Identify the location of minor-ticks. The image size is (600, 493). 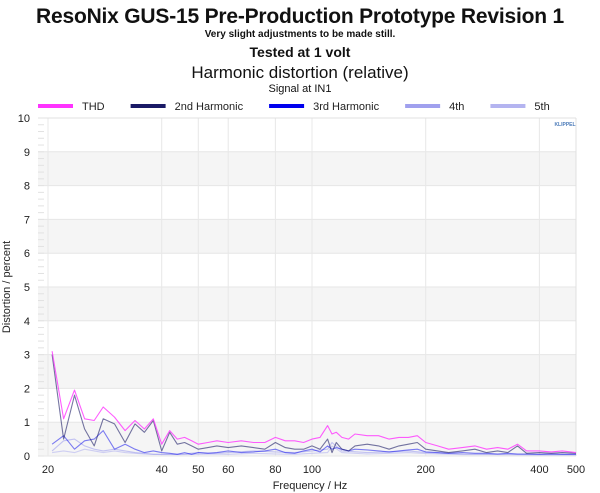
(41, 287).